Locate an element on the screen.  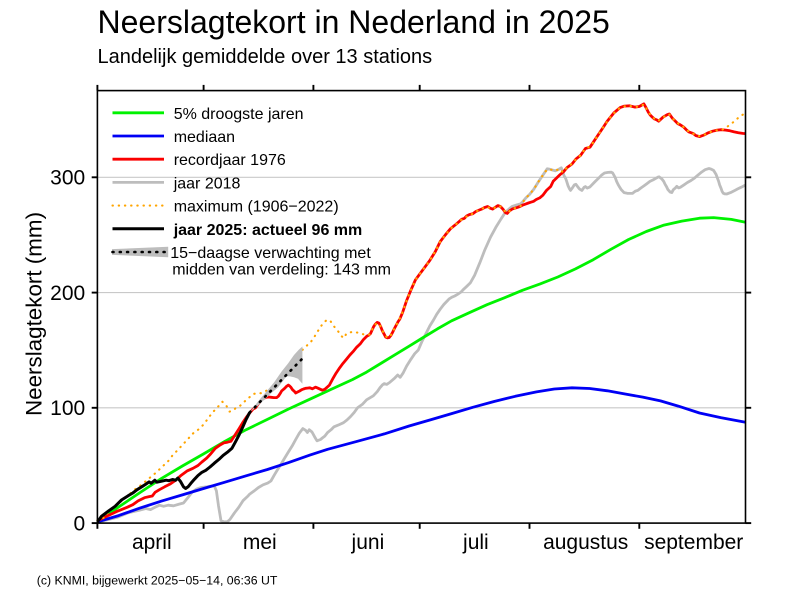
svg-text: april is located at coordinates (152, 542).